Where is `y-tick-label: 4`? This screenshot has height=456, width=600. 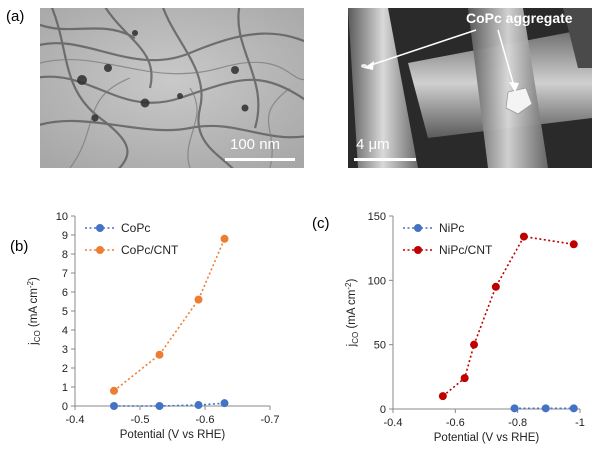
y-tick-label: 4 is located at coordinates (65, 331).